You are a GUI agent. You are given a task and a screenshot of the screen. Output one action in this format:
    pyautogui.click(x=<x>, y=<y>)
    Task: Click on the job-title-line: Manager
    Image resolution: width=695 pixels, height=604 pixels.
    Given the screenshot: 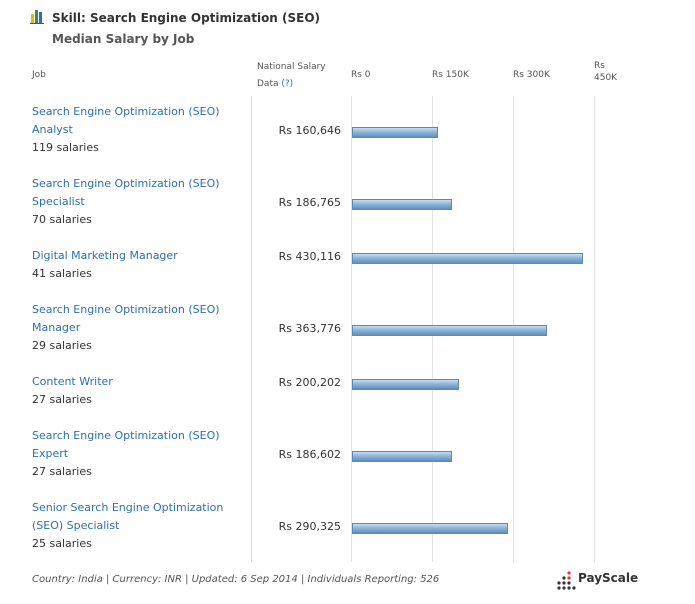 What is the action you would take?
    pyautogui.click(x=56, y=327)
    